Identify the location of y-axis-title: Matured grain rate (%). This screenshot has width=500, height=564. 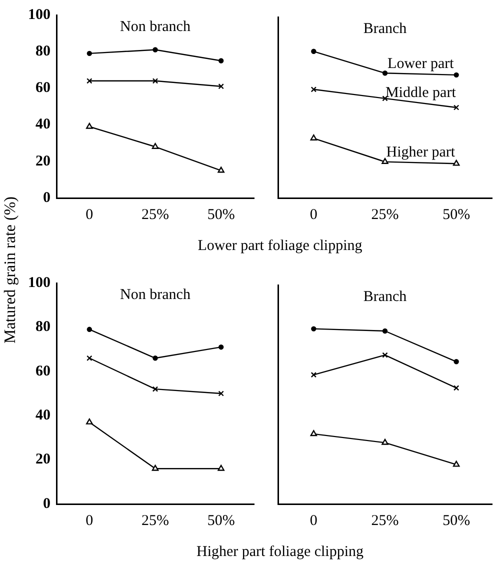
(11, 270).